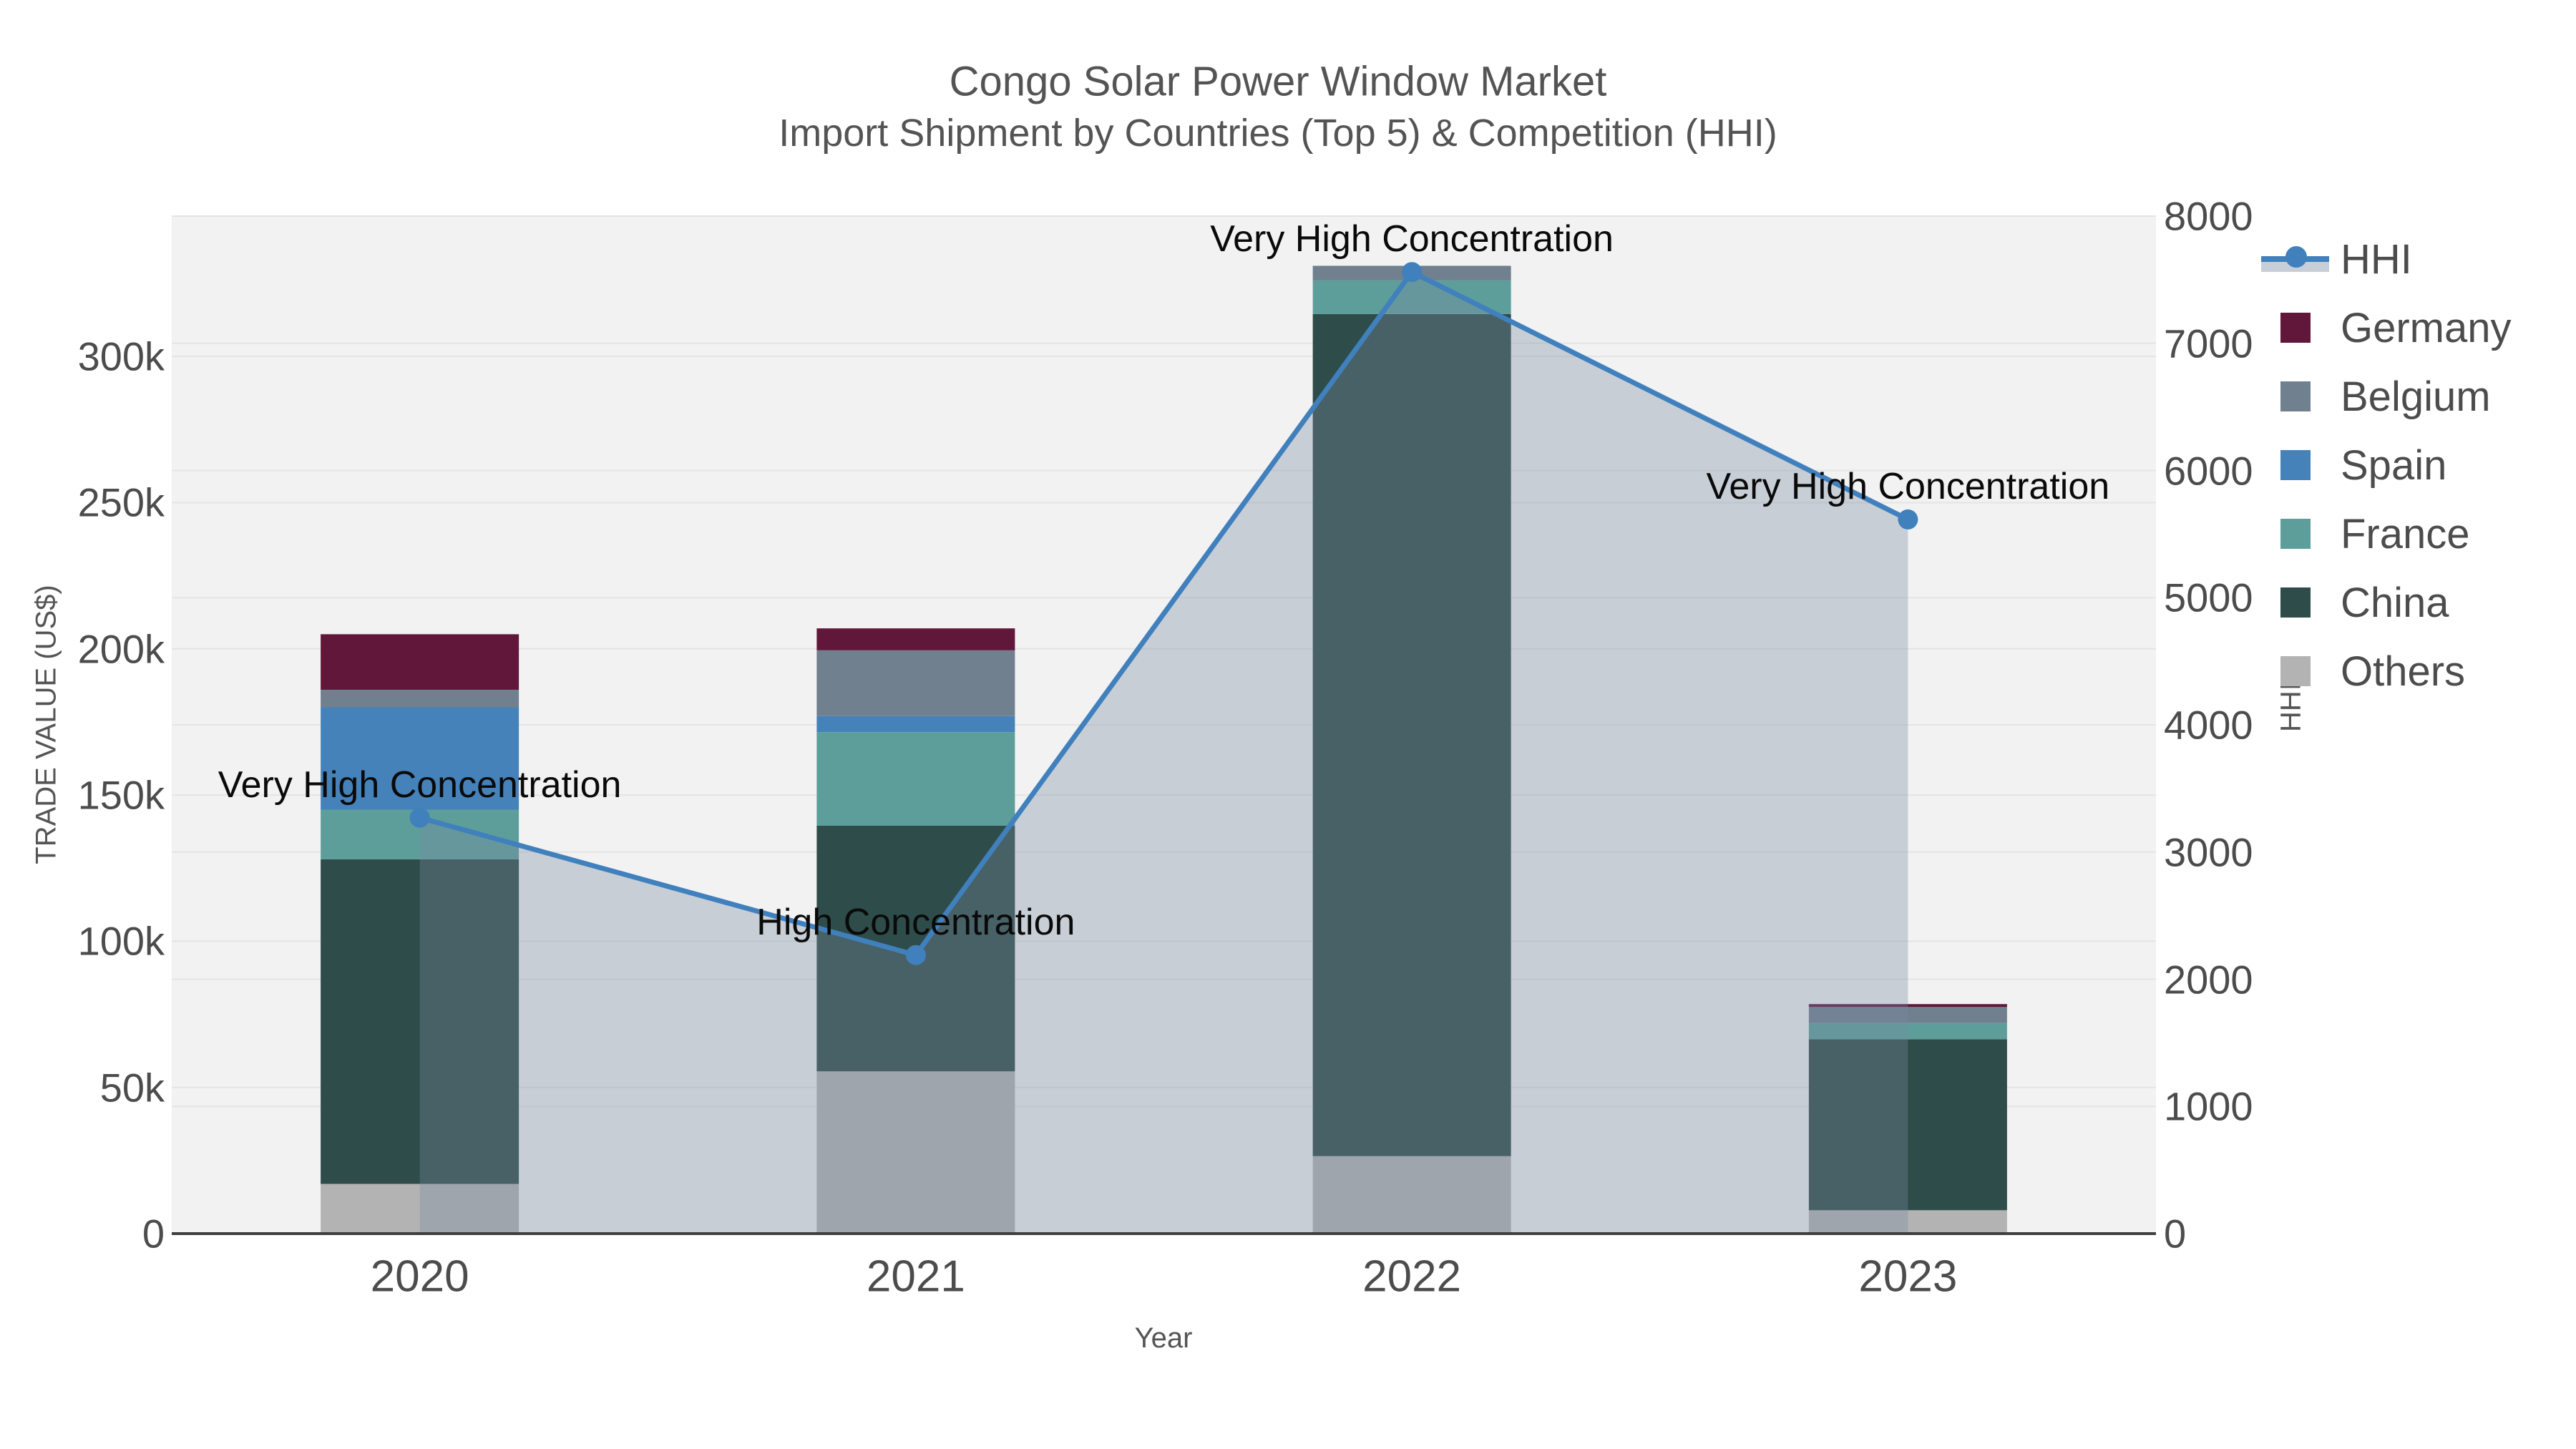 This screenshot has width=2576, height=1449. What do you see at coordinates (419, 817) in the screenshot?
I see `hhi-marker-2020` at bounding box center [419, 817].